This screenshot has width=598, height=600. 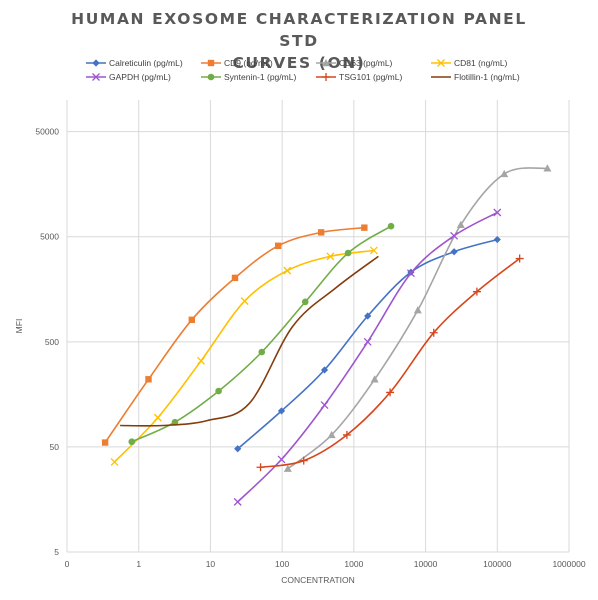 I want to click on legend-item-flotillin-1-ng-ml: Flotillin-1 (ng/mL), so click(x=488, y=77).